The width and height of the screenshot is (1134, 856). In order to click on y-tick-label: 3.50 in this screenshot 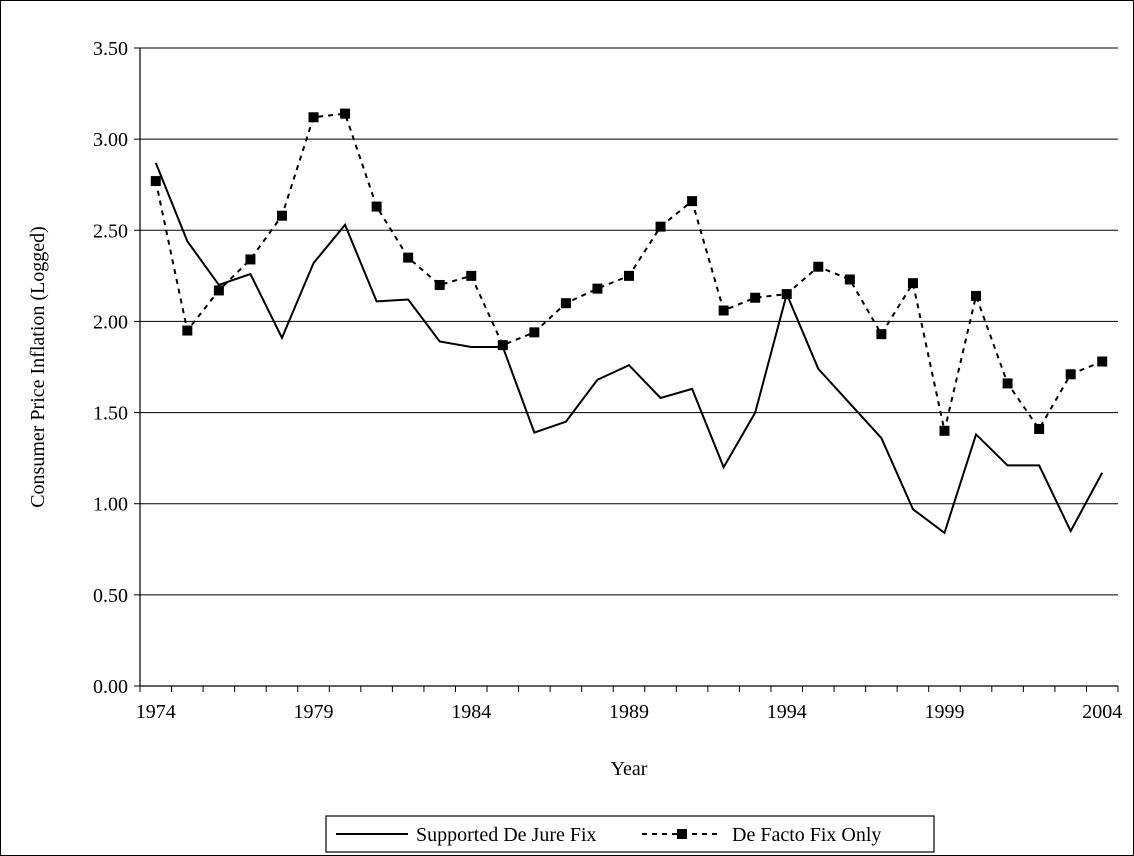, I will do `click(110, 49)`.